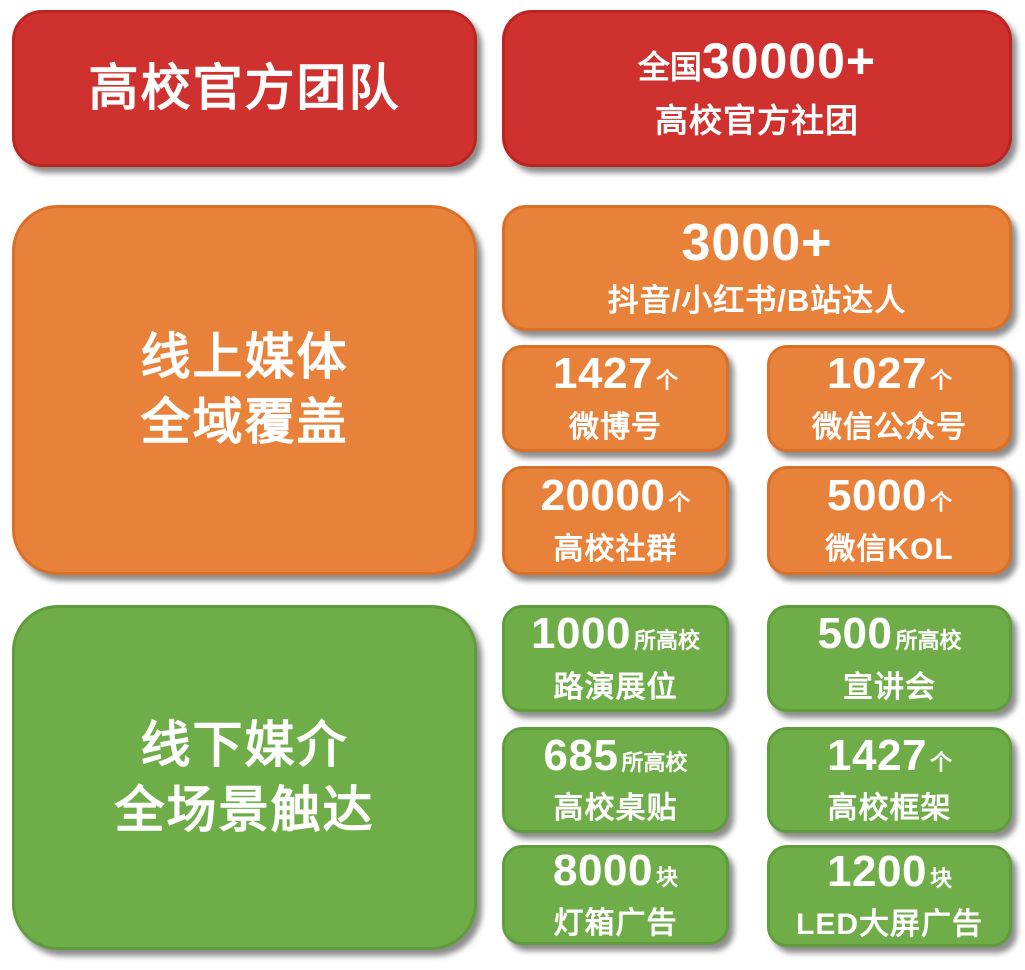 The height and width of the screenshot is (970, 1025). What do you see at coordinates (669, 67) in the screenshot?
I see `official-team-stat-prefix: 全国` at bounding box center [669, 67].